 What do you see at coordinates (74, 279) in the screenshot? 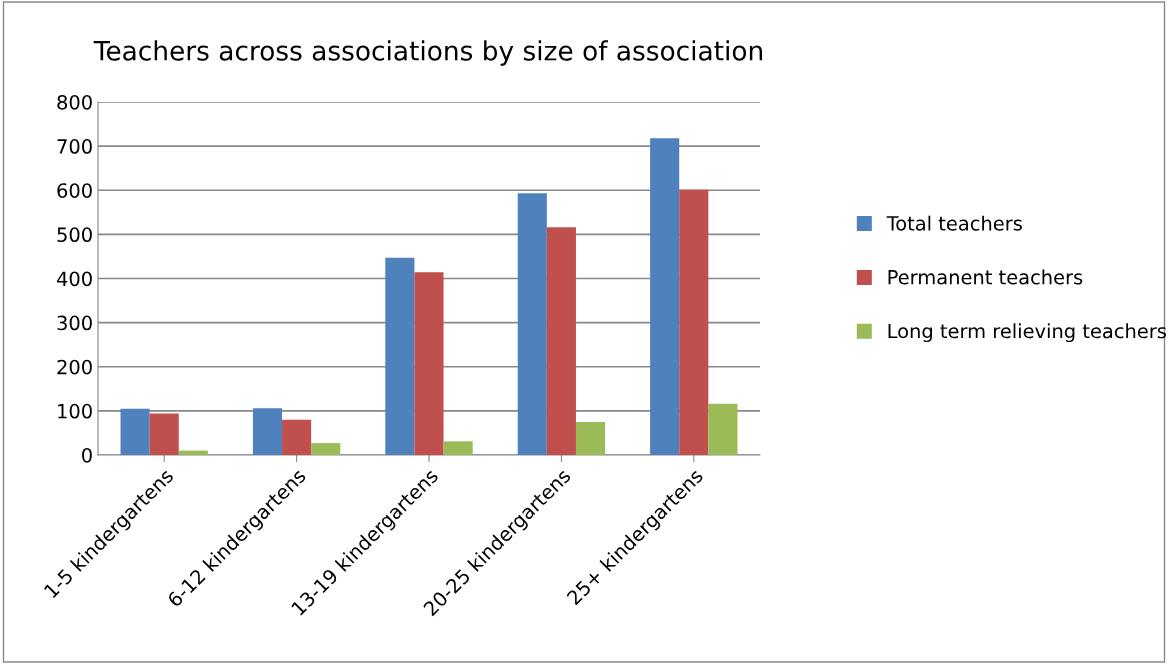
I see `y-tick-label: 400` at bounding box center [74, 279].